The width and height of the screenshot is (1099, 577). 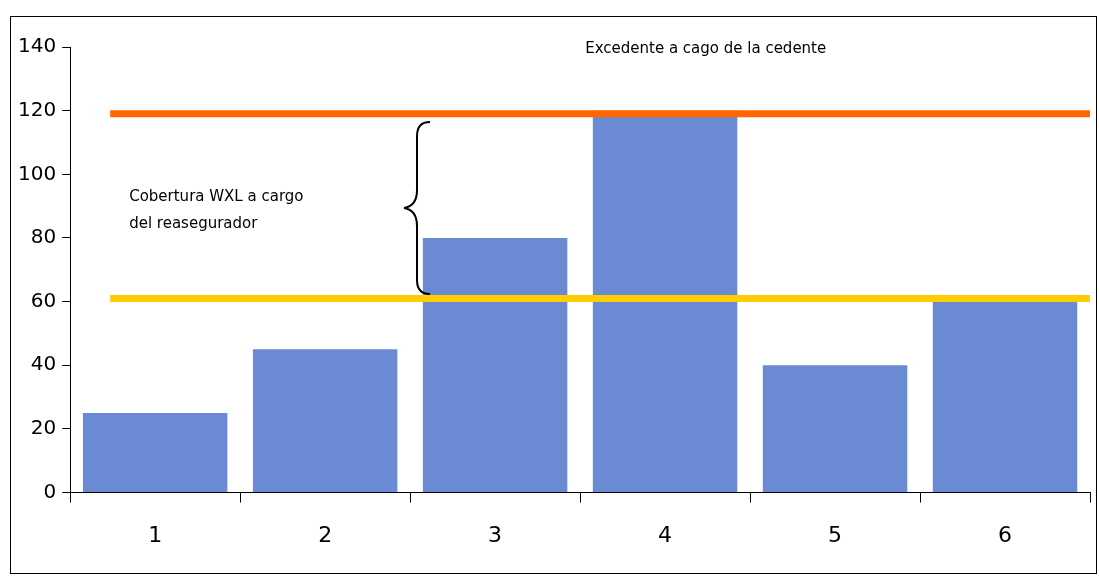 What do you see at coordinates (37, 108) in the screenshot?
I see `y-tick-label: 120` at bounding box center [37, 108].